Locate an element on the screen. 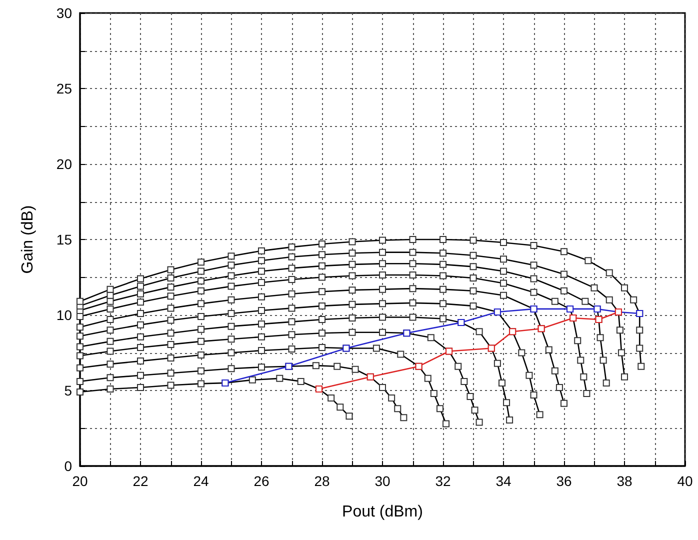  x-tick-label: 22 is located at coordinates (140, 481).